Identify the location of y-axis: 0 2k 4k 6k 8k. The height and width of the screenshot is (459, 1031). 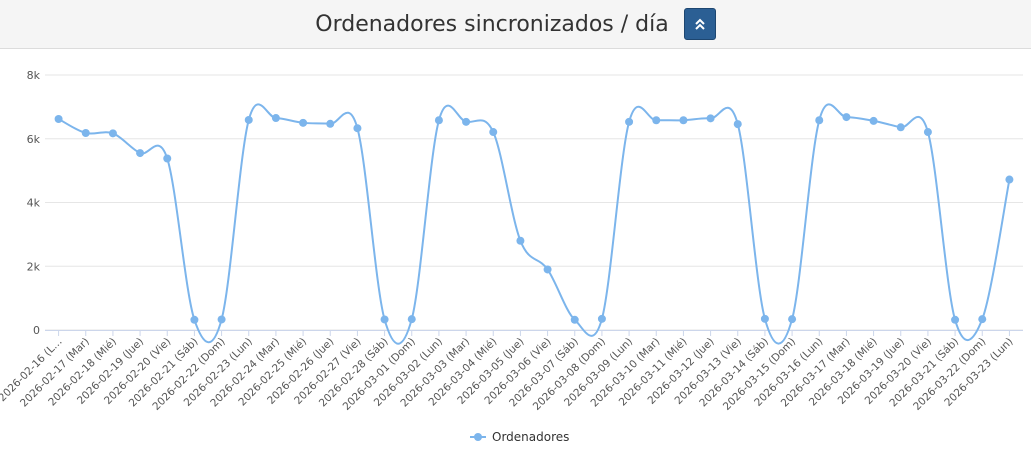
(34, 203).